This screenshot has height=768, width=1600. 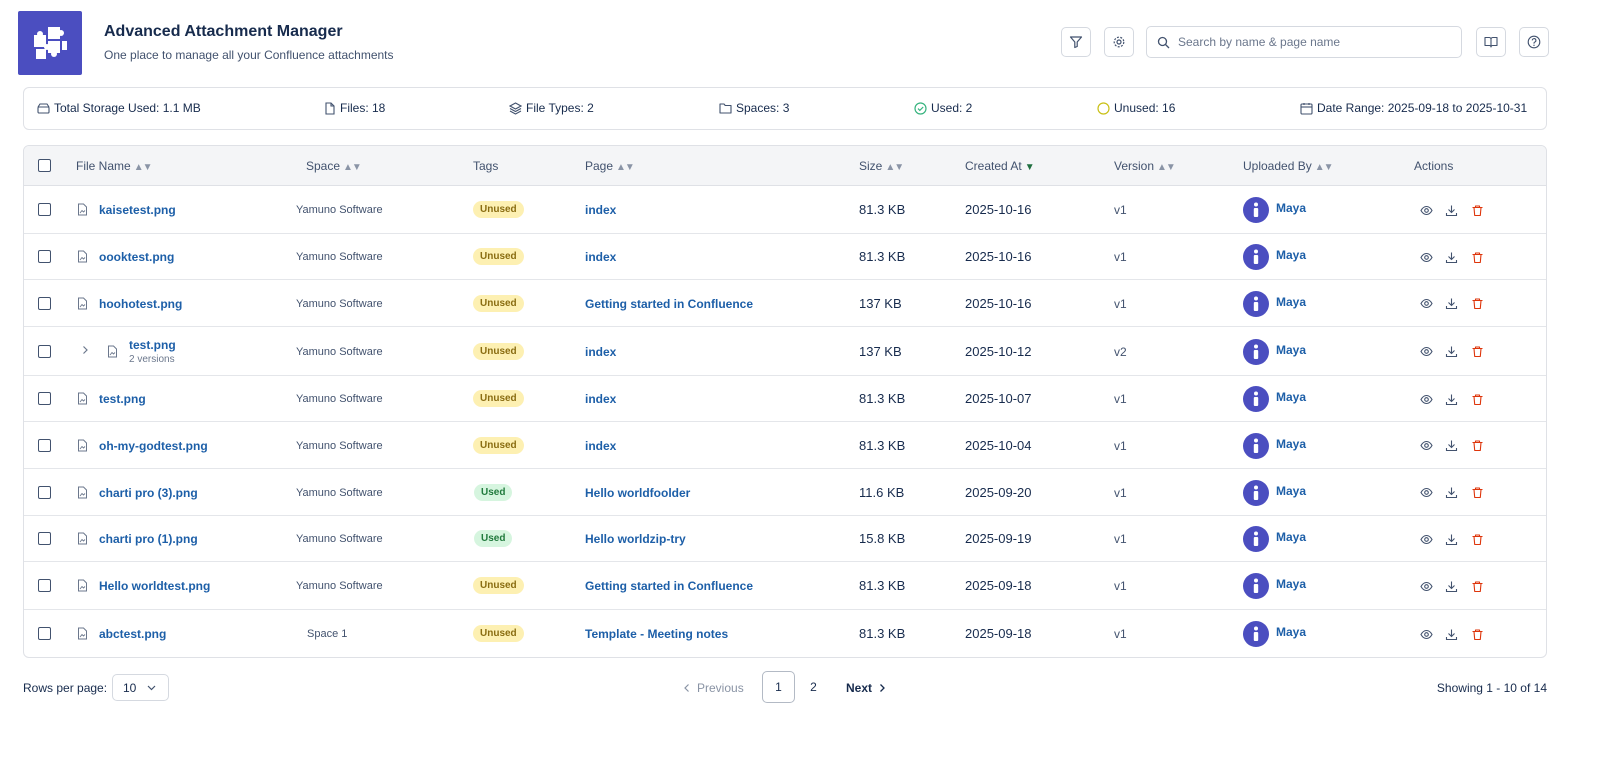 What do you see at coordinates (1256, 303) in the screenshot?
I see `avatar` at bounding box center [1256, 303].